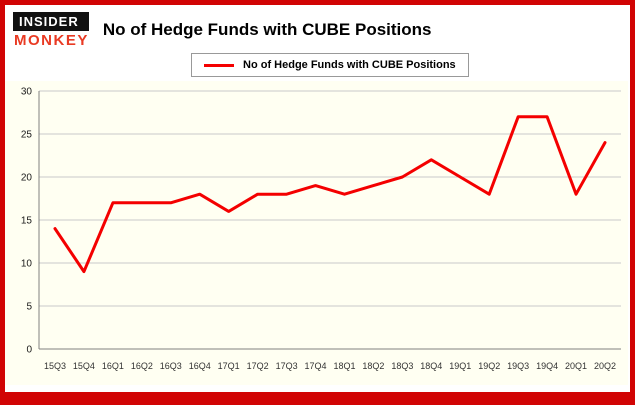  I want to click on svg-text: 18Q2, so click(373, 366).